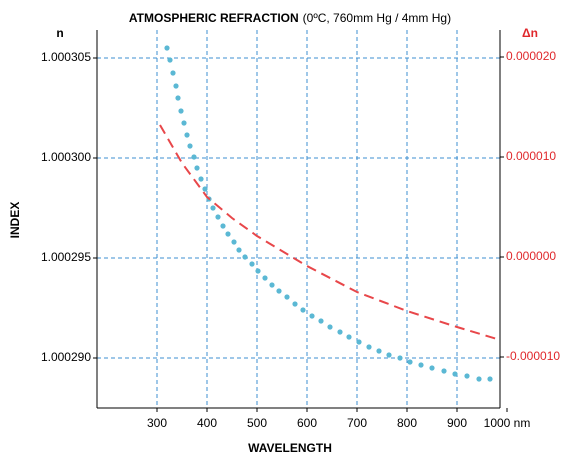 The width and height of the screenshot is (576, 463). What do you see at coordinates (59, 33) in the screenshot?
I see `y-unit-label: n` at bounding box center [59, 33].